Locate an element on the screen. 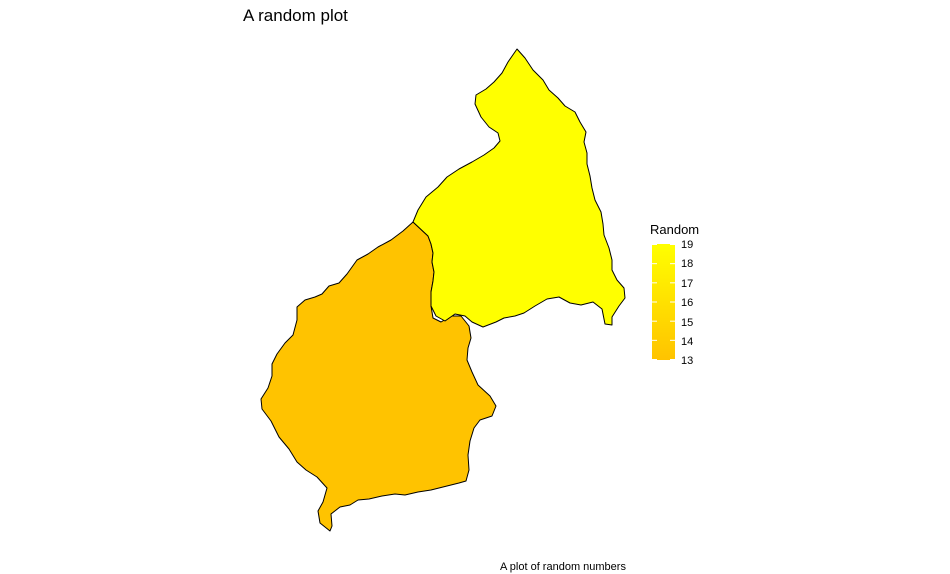 This screenshot has width=950, height=574. map-region-south is located at coordinates (378, 376).